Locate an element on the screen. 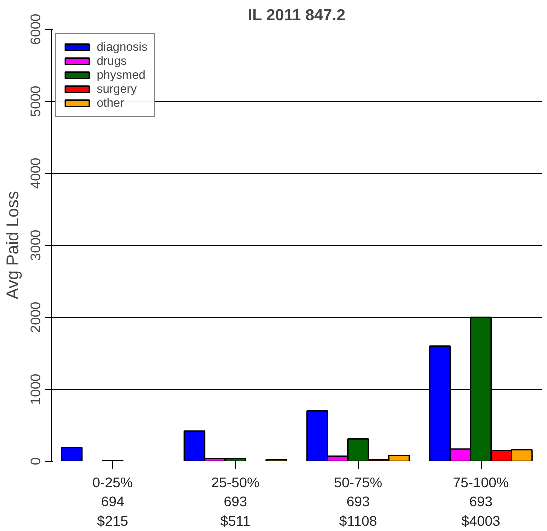 This screenshot has width=547, height=531. y-tick-label: 4000 is located at coordinates (36, 174).